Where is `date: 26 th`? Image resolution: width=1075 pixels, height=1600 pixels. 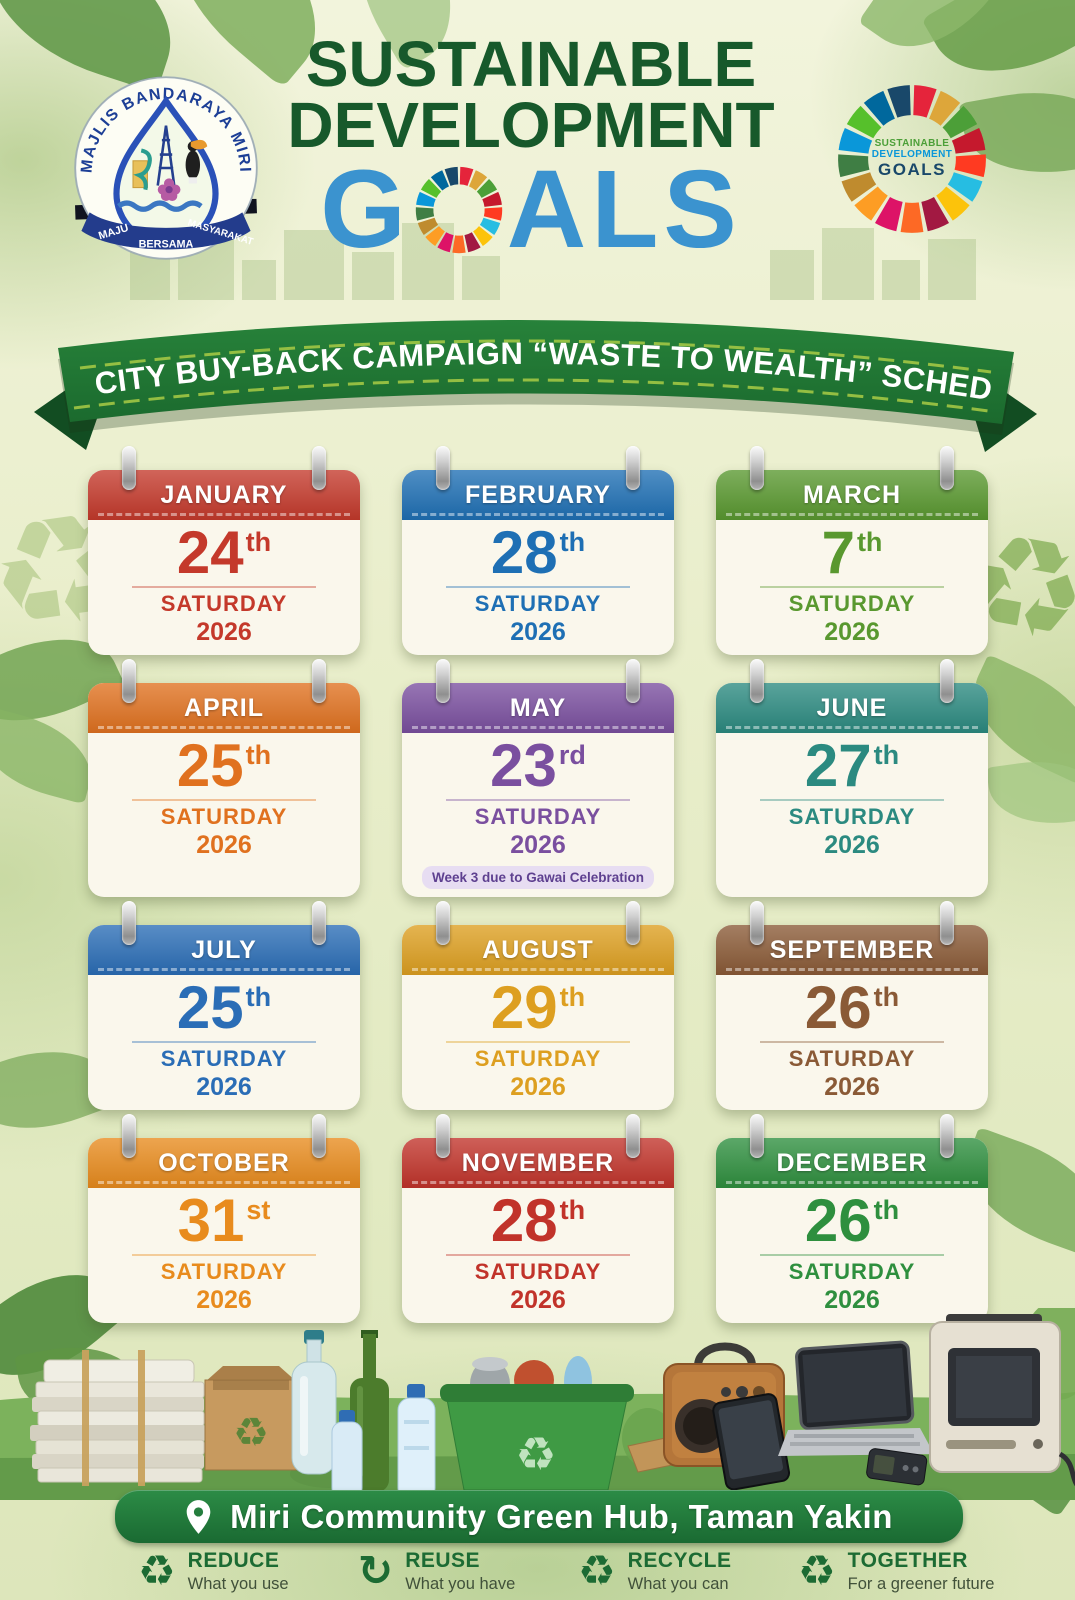 date: 26 th is located at coordinates (852, 1008).